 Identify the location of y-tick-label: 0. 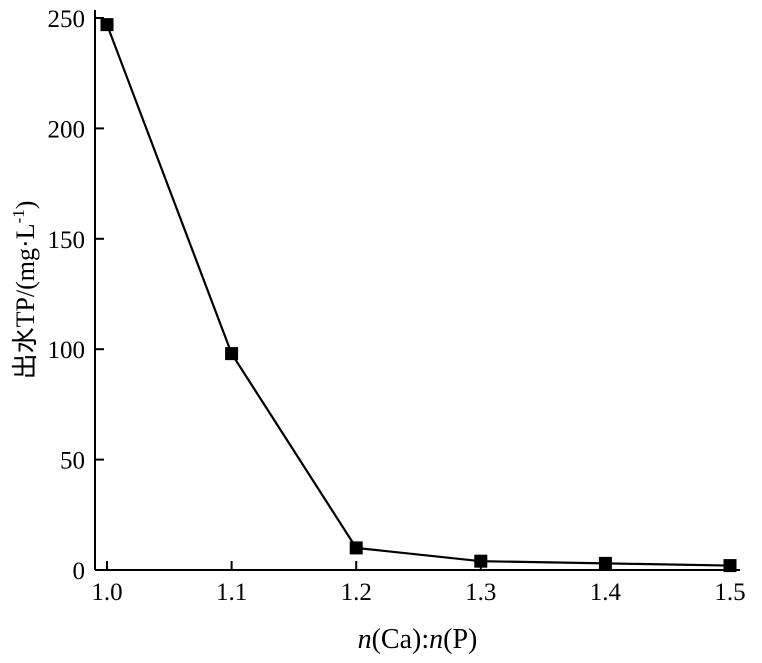
(79, 571).